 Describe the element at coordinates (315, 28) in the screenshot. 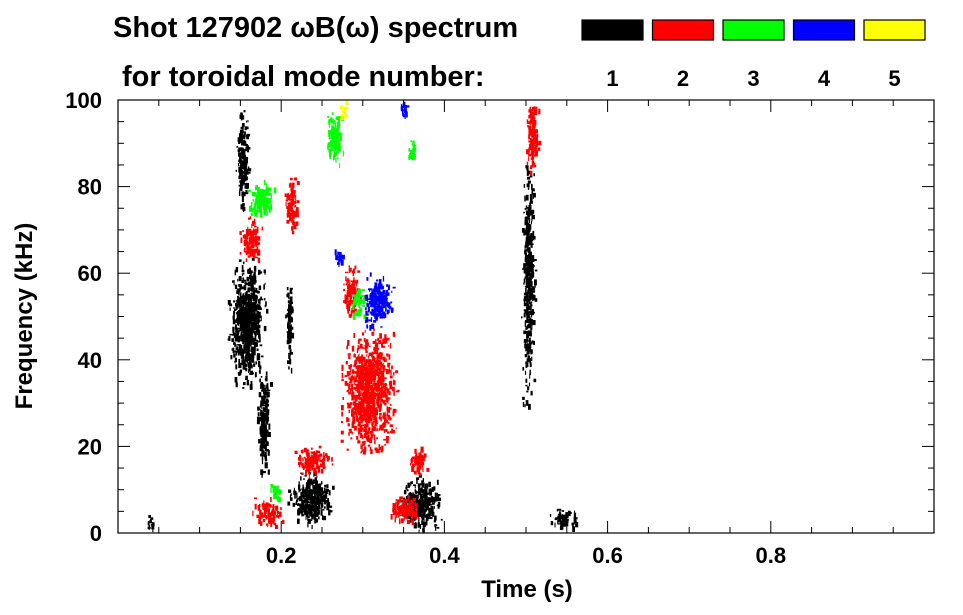

I see `chart-title-line1: Shot 127902 ωB(ω) spectrum` at that location.